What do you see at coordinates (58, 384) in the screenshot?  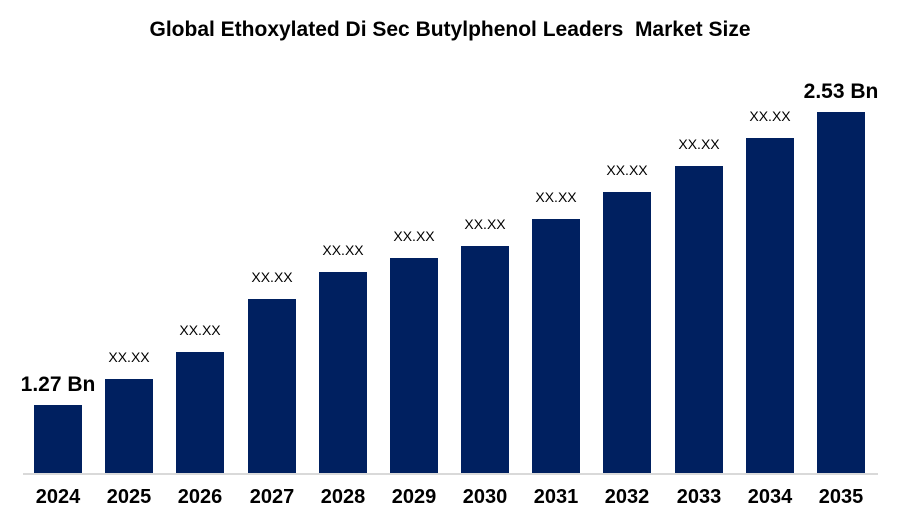 I see `bar-value-label-2024: 1.27 Bn` at bounding box center [58, 384].